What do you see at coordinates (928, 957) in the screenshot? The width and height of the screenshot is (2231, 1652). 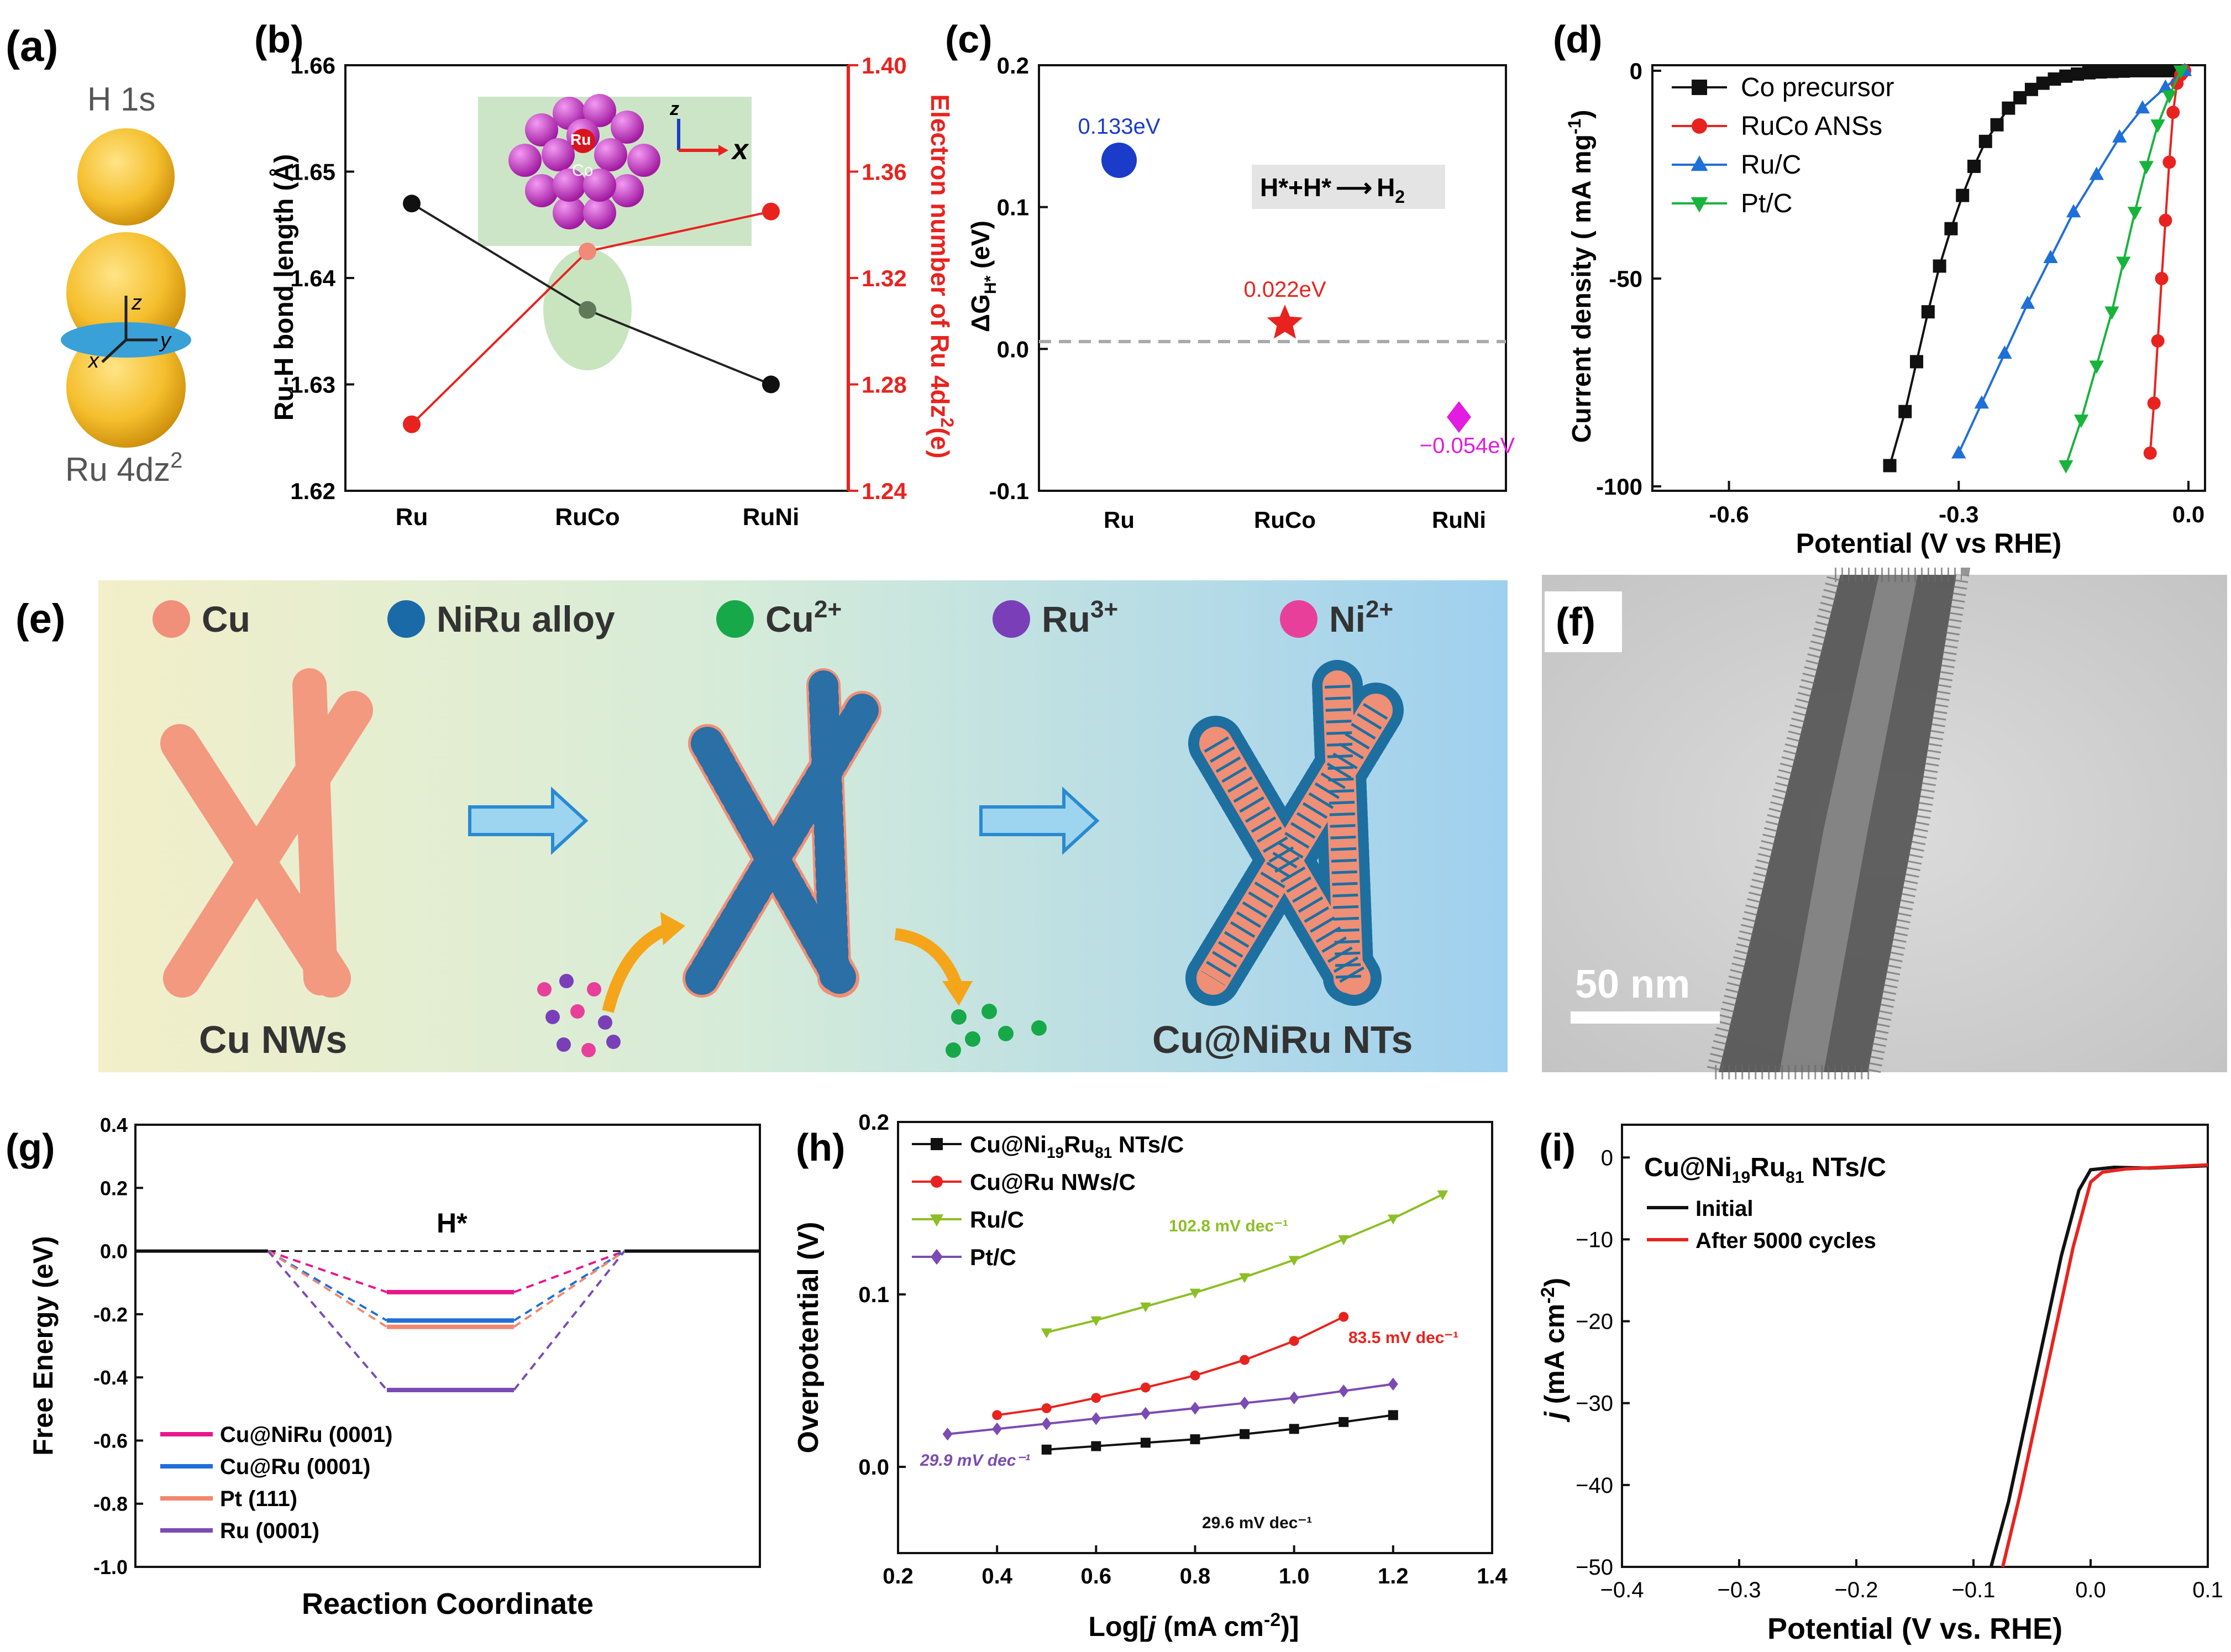 I see `arrow-ions-out` at bounding box center [928, 957].